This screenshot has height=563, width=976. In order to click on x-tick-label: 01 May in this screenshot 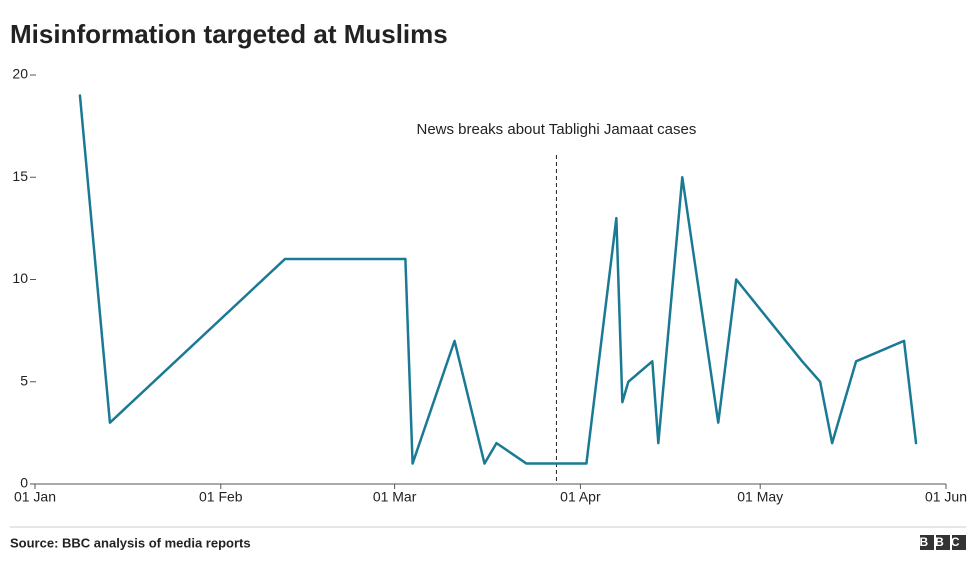, I will do `click(760, 497)`.